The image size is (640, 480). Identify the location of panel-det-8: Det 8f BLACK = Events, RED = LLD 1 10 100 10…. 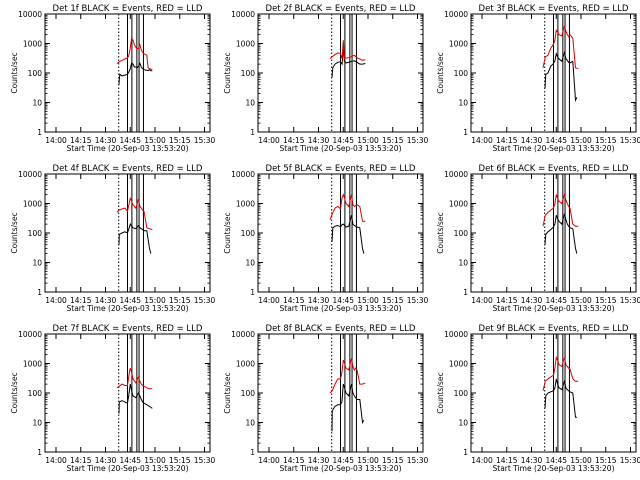
(326, 398).